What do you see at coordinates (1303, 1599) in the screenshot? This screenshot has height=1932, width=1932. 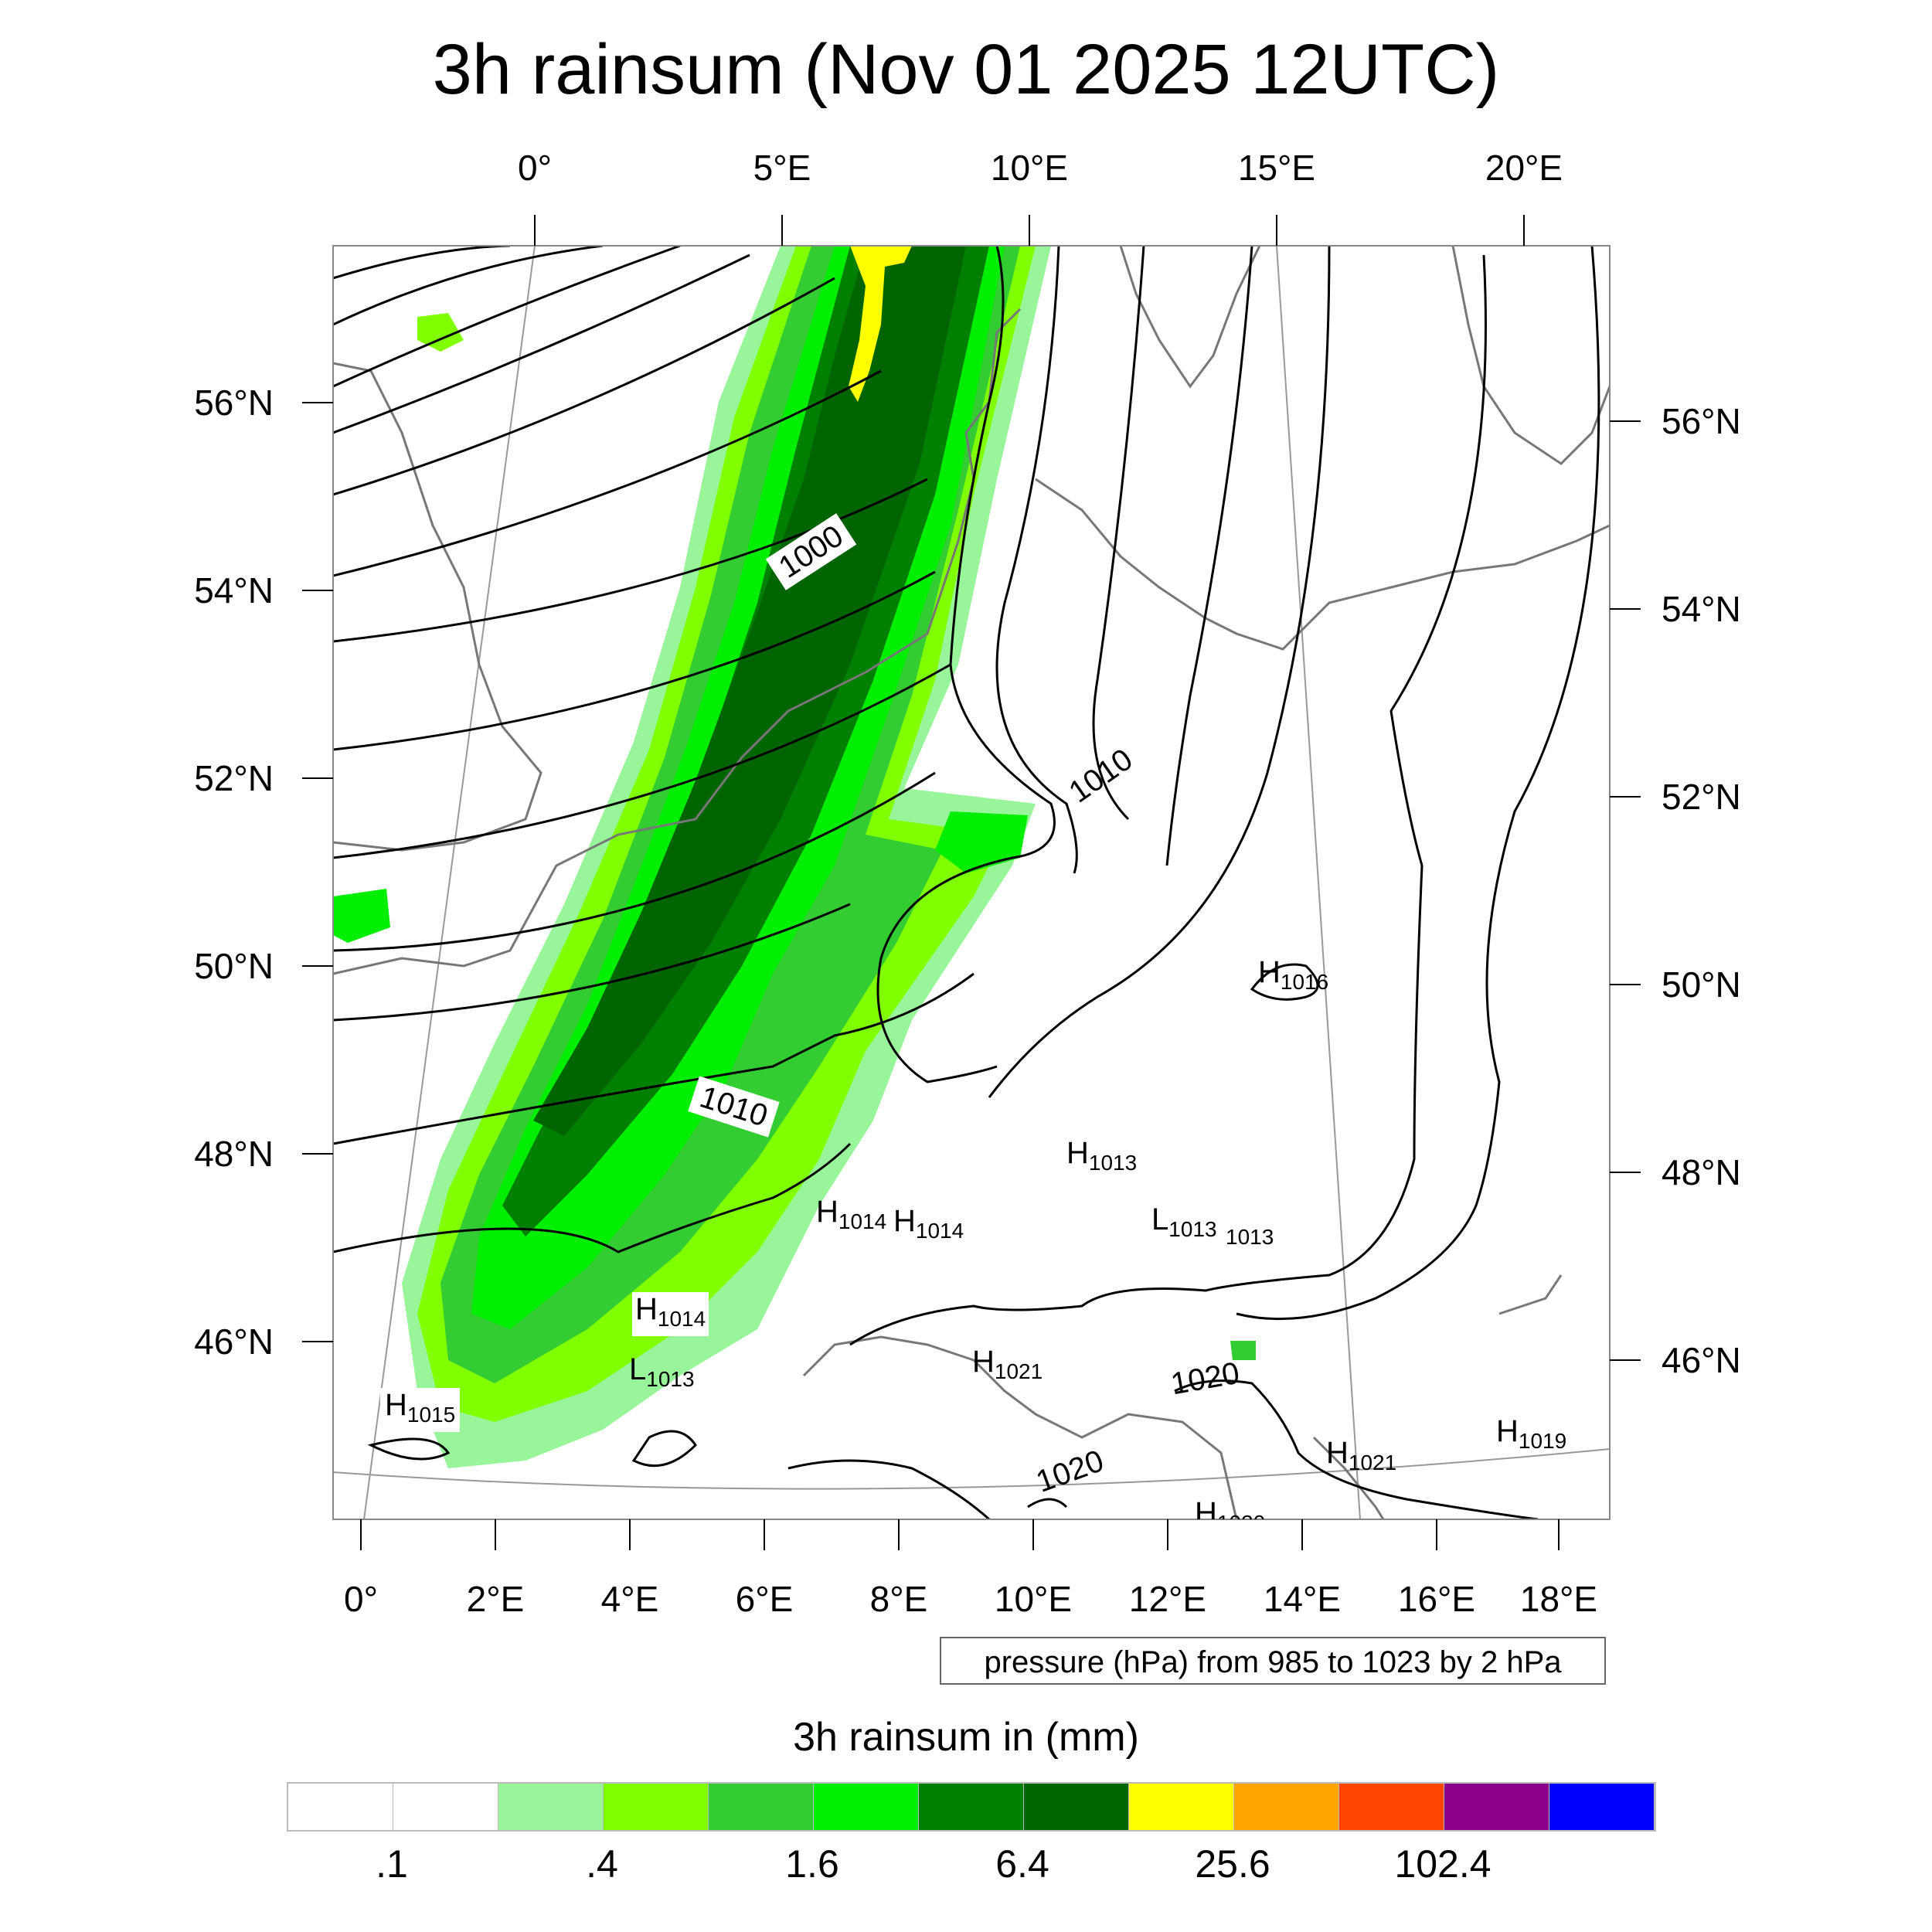 I see `bottom-lon-label: 14°E` at bounding box center [1303, 1599].